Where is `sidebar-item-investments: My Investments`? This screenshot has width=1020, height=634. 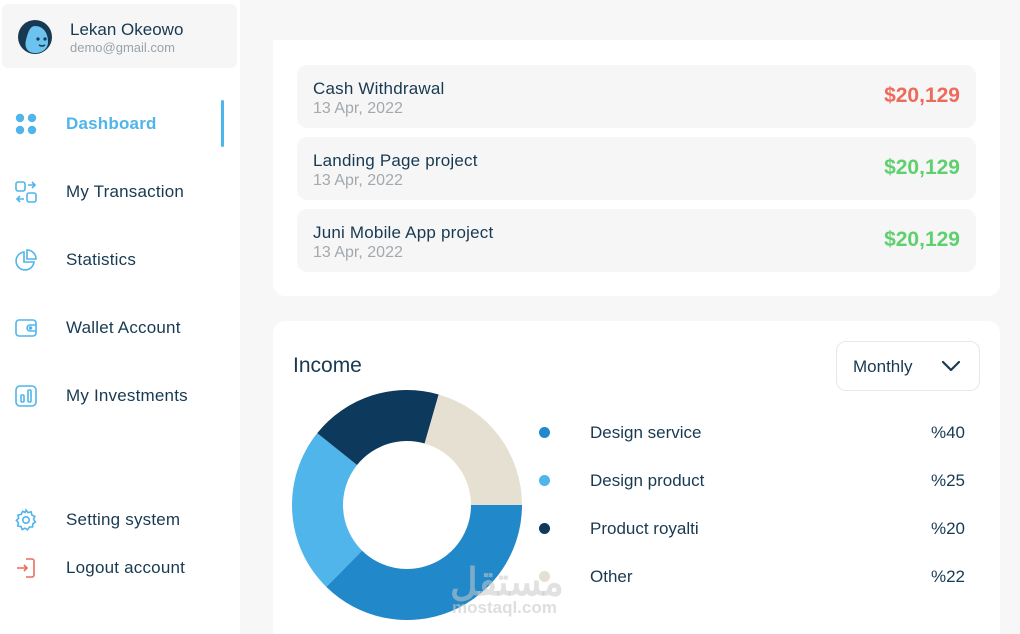
sidebar-item-investments: My Investments is located at coordinates (115, 396).